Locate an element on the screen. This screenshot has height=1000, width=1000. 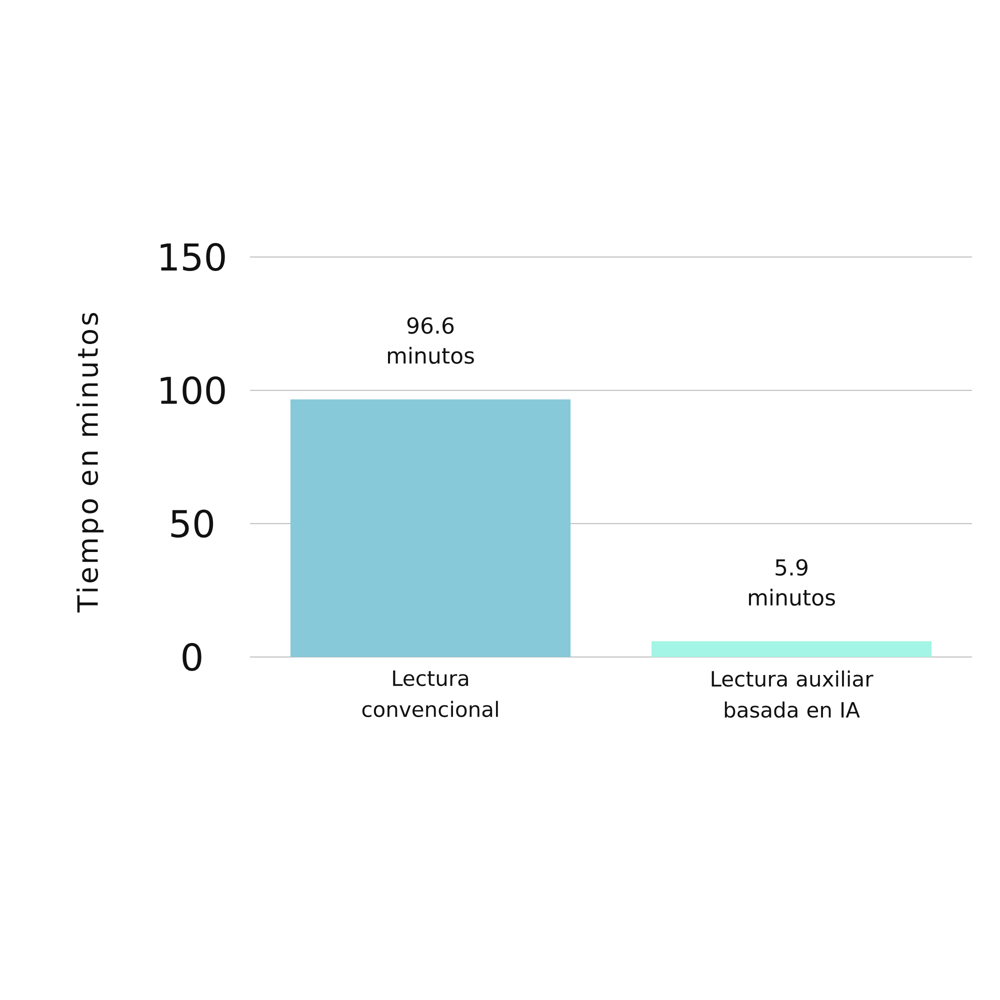
y-tick-label: 150 is located at coordinates (192, 256).